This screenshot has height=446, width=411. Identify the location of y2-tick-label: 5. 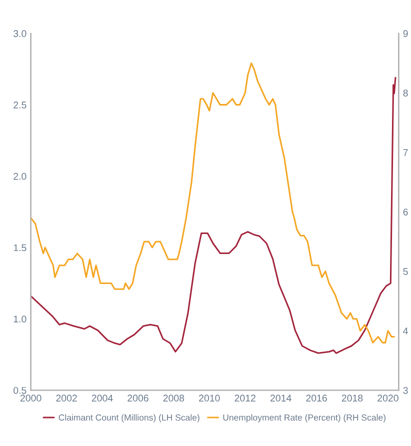
(405, 271).